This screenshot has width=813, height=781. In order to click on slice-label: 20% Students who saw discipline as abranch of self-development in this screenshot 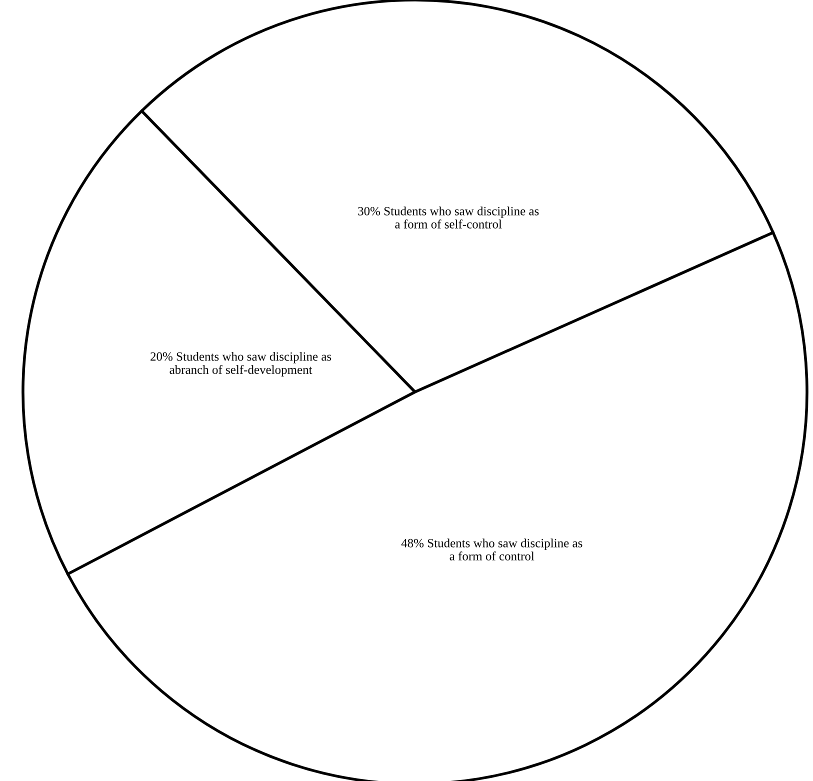, I will do `click(241, 364)`.